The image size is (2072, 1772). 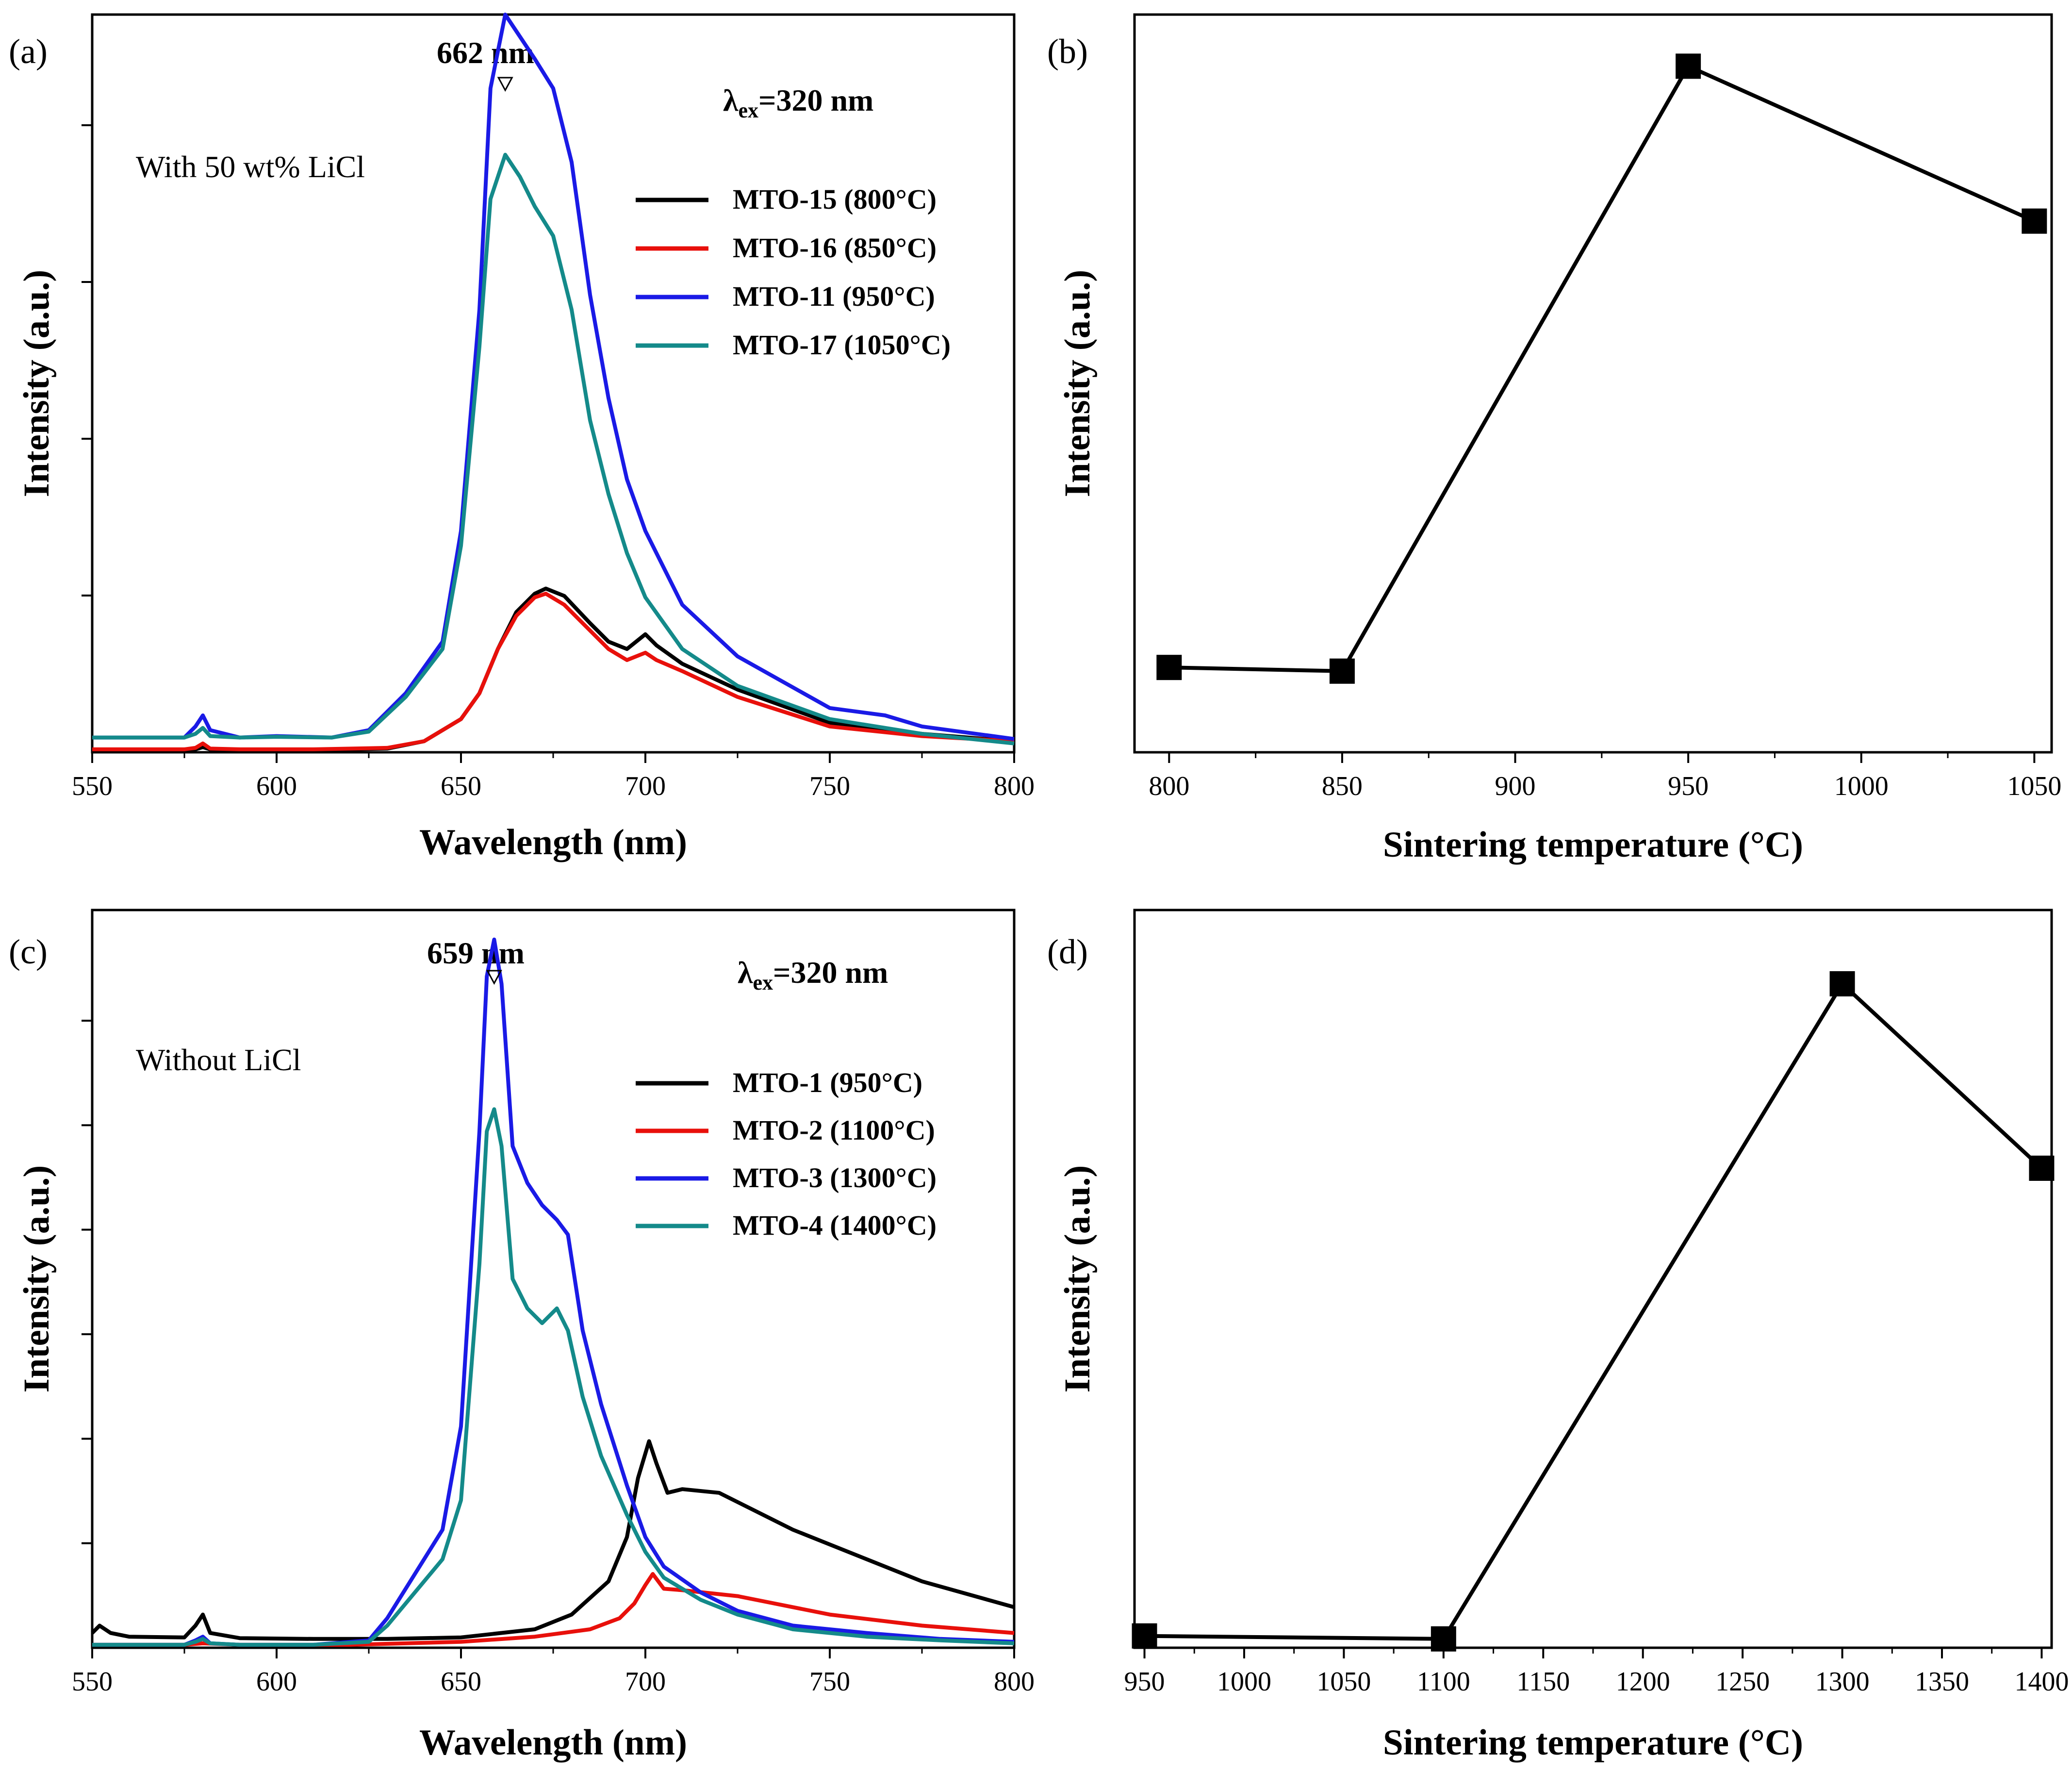 What do you see at coordinates (835, 1225) in the screenshot?
I see `legend-label-4: MTO-4 (1400°C)` at bounding box center [835, 1225].